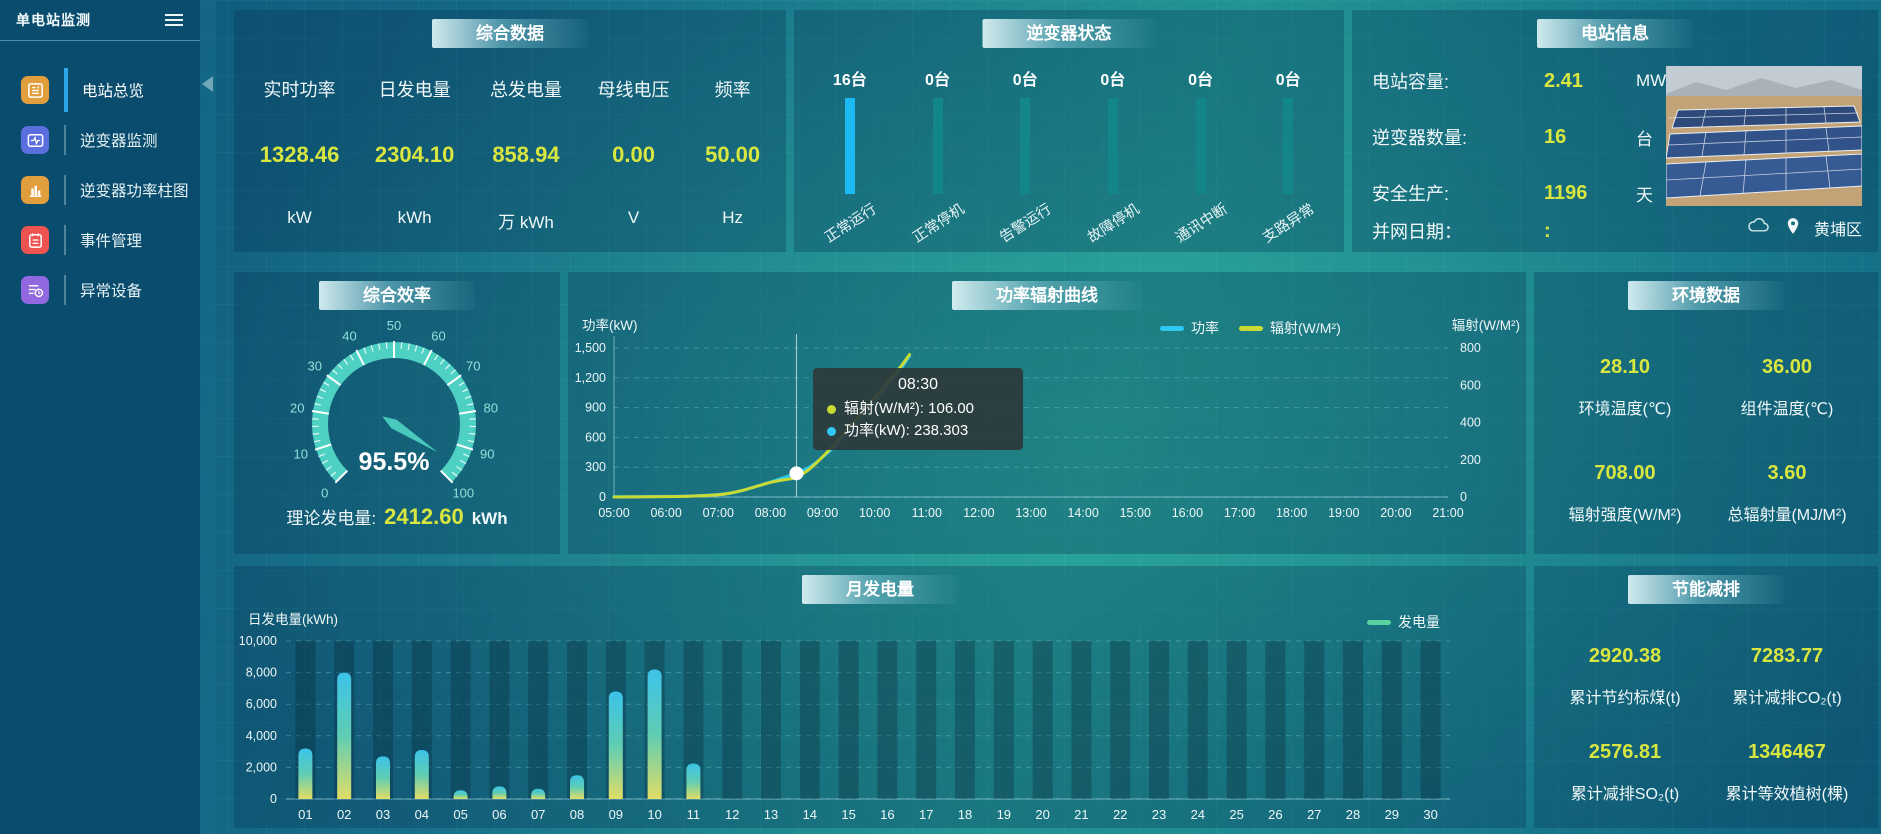  What do you see at coordinates (732, 814) in the screenshot?
I see `svg-text: 12` at bounding box center [732, 814].